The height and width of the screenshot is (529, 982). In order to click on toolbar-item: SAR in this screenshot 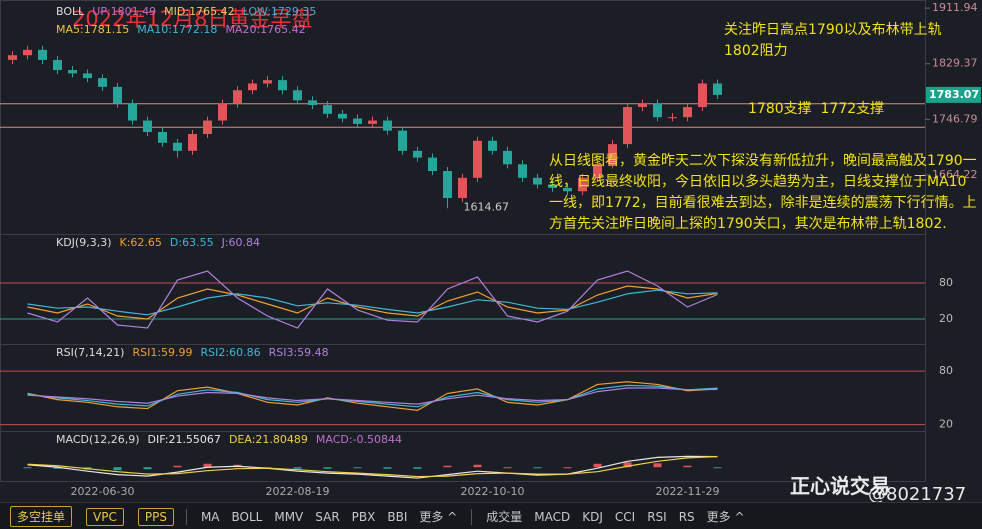, I will do `click(327, 516)`.